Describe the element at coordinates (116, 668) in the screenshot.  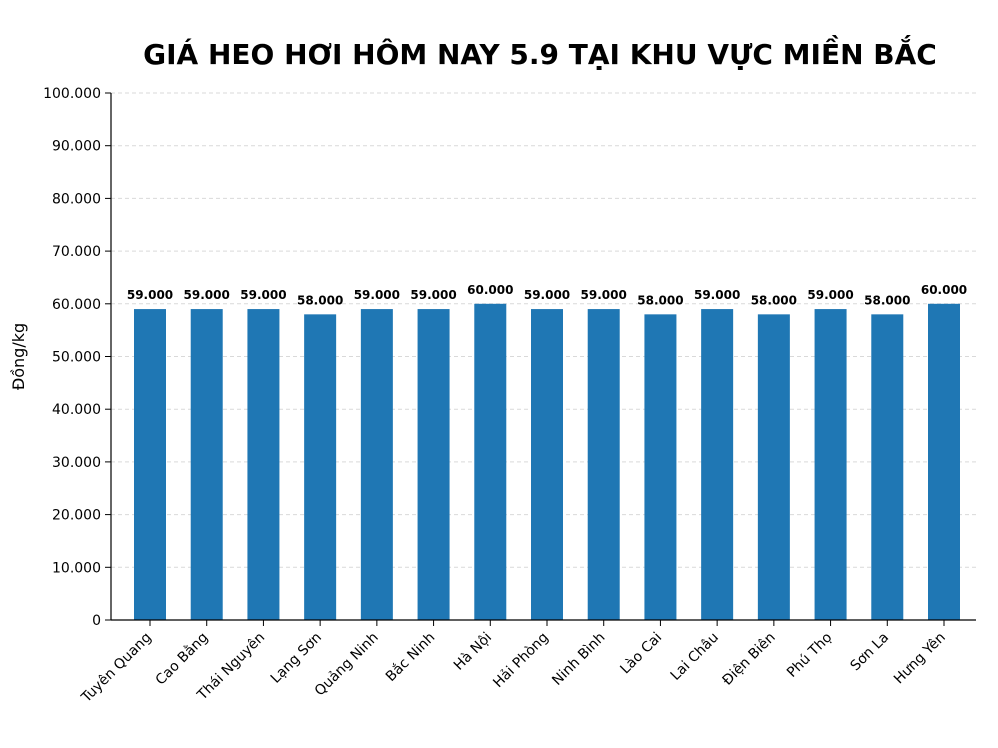
I see `x-tick-label: Tuyên Quang` at that location.